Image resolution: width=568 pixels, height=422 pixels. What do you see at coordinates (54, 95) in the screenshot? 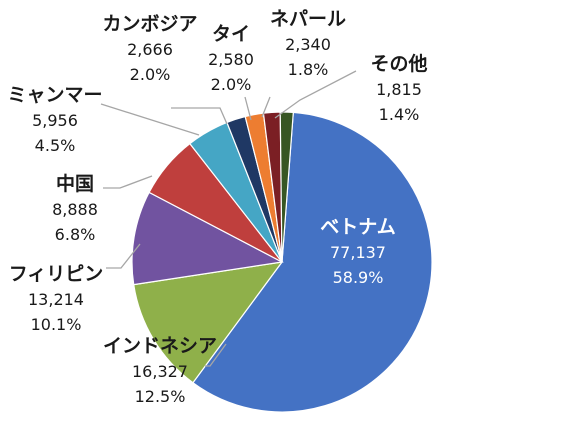
I see `slice-label-myanmar: ミャンマー` at bounding box center [54, 95].